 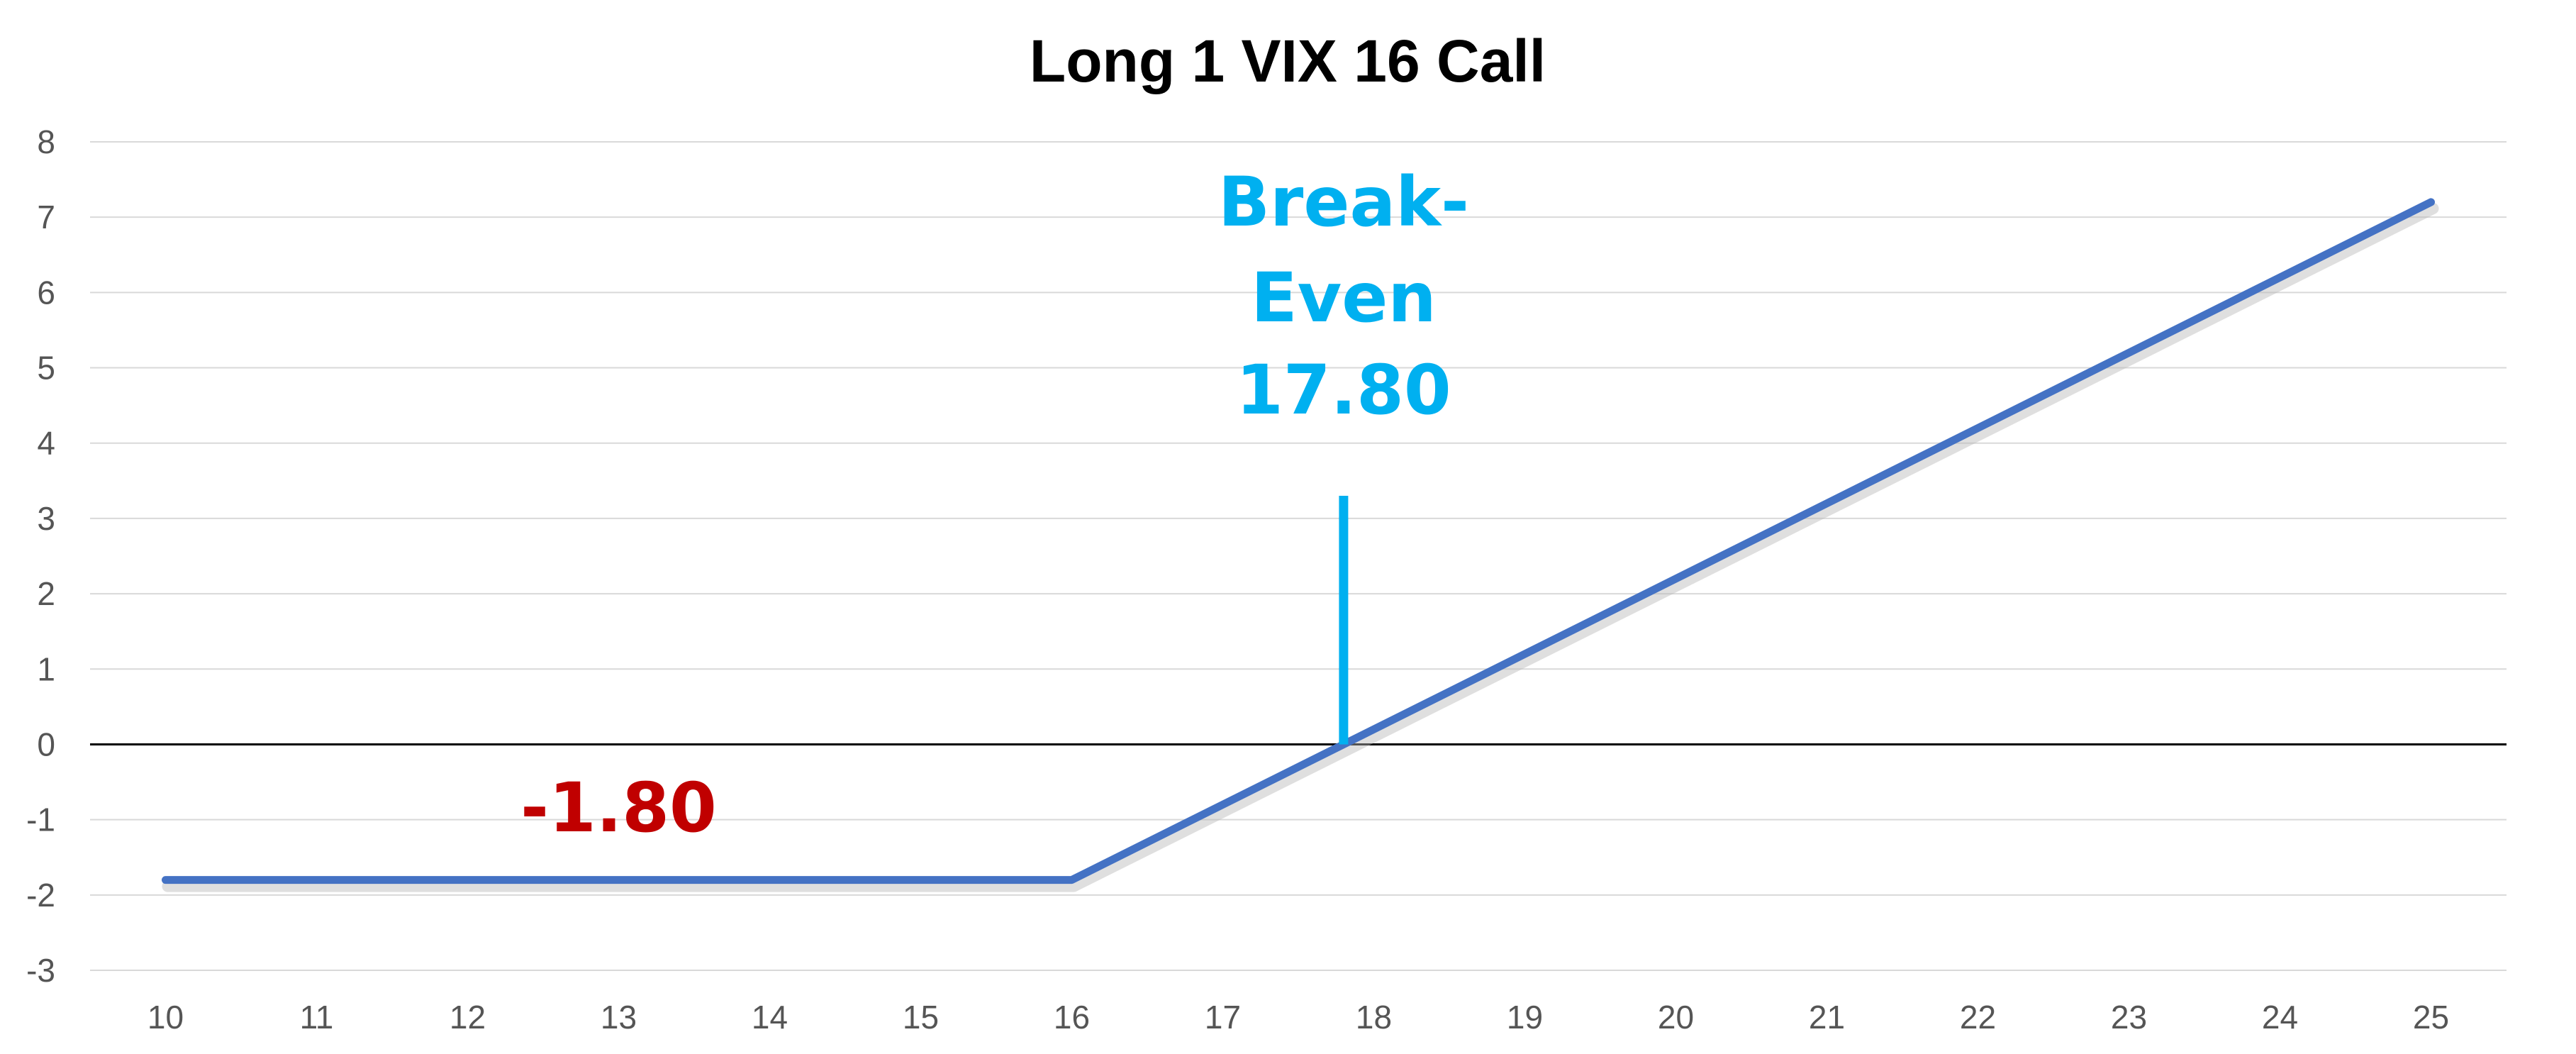 I want to click on breakeven-label-line: 17.80, so click(x=1343, y=390).